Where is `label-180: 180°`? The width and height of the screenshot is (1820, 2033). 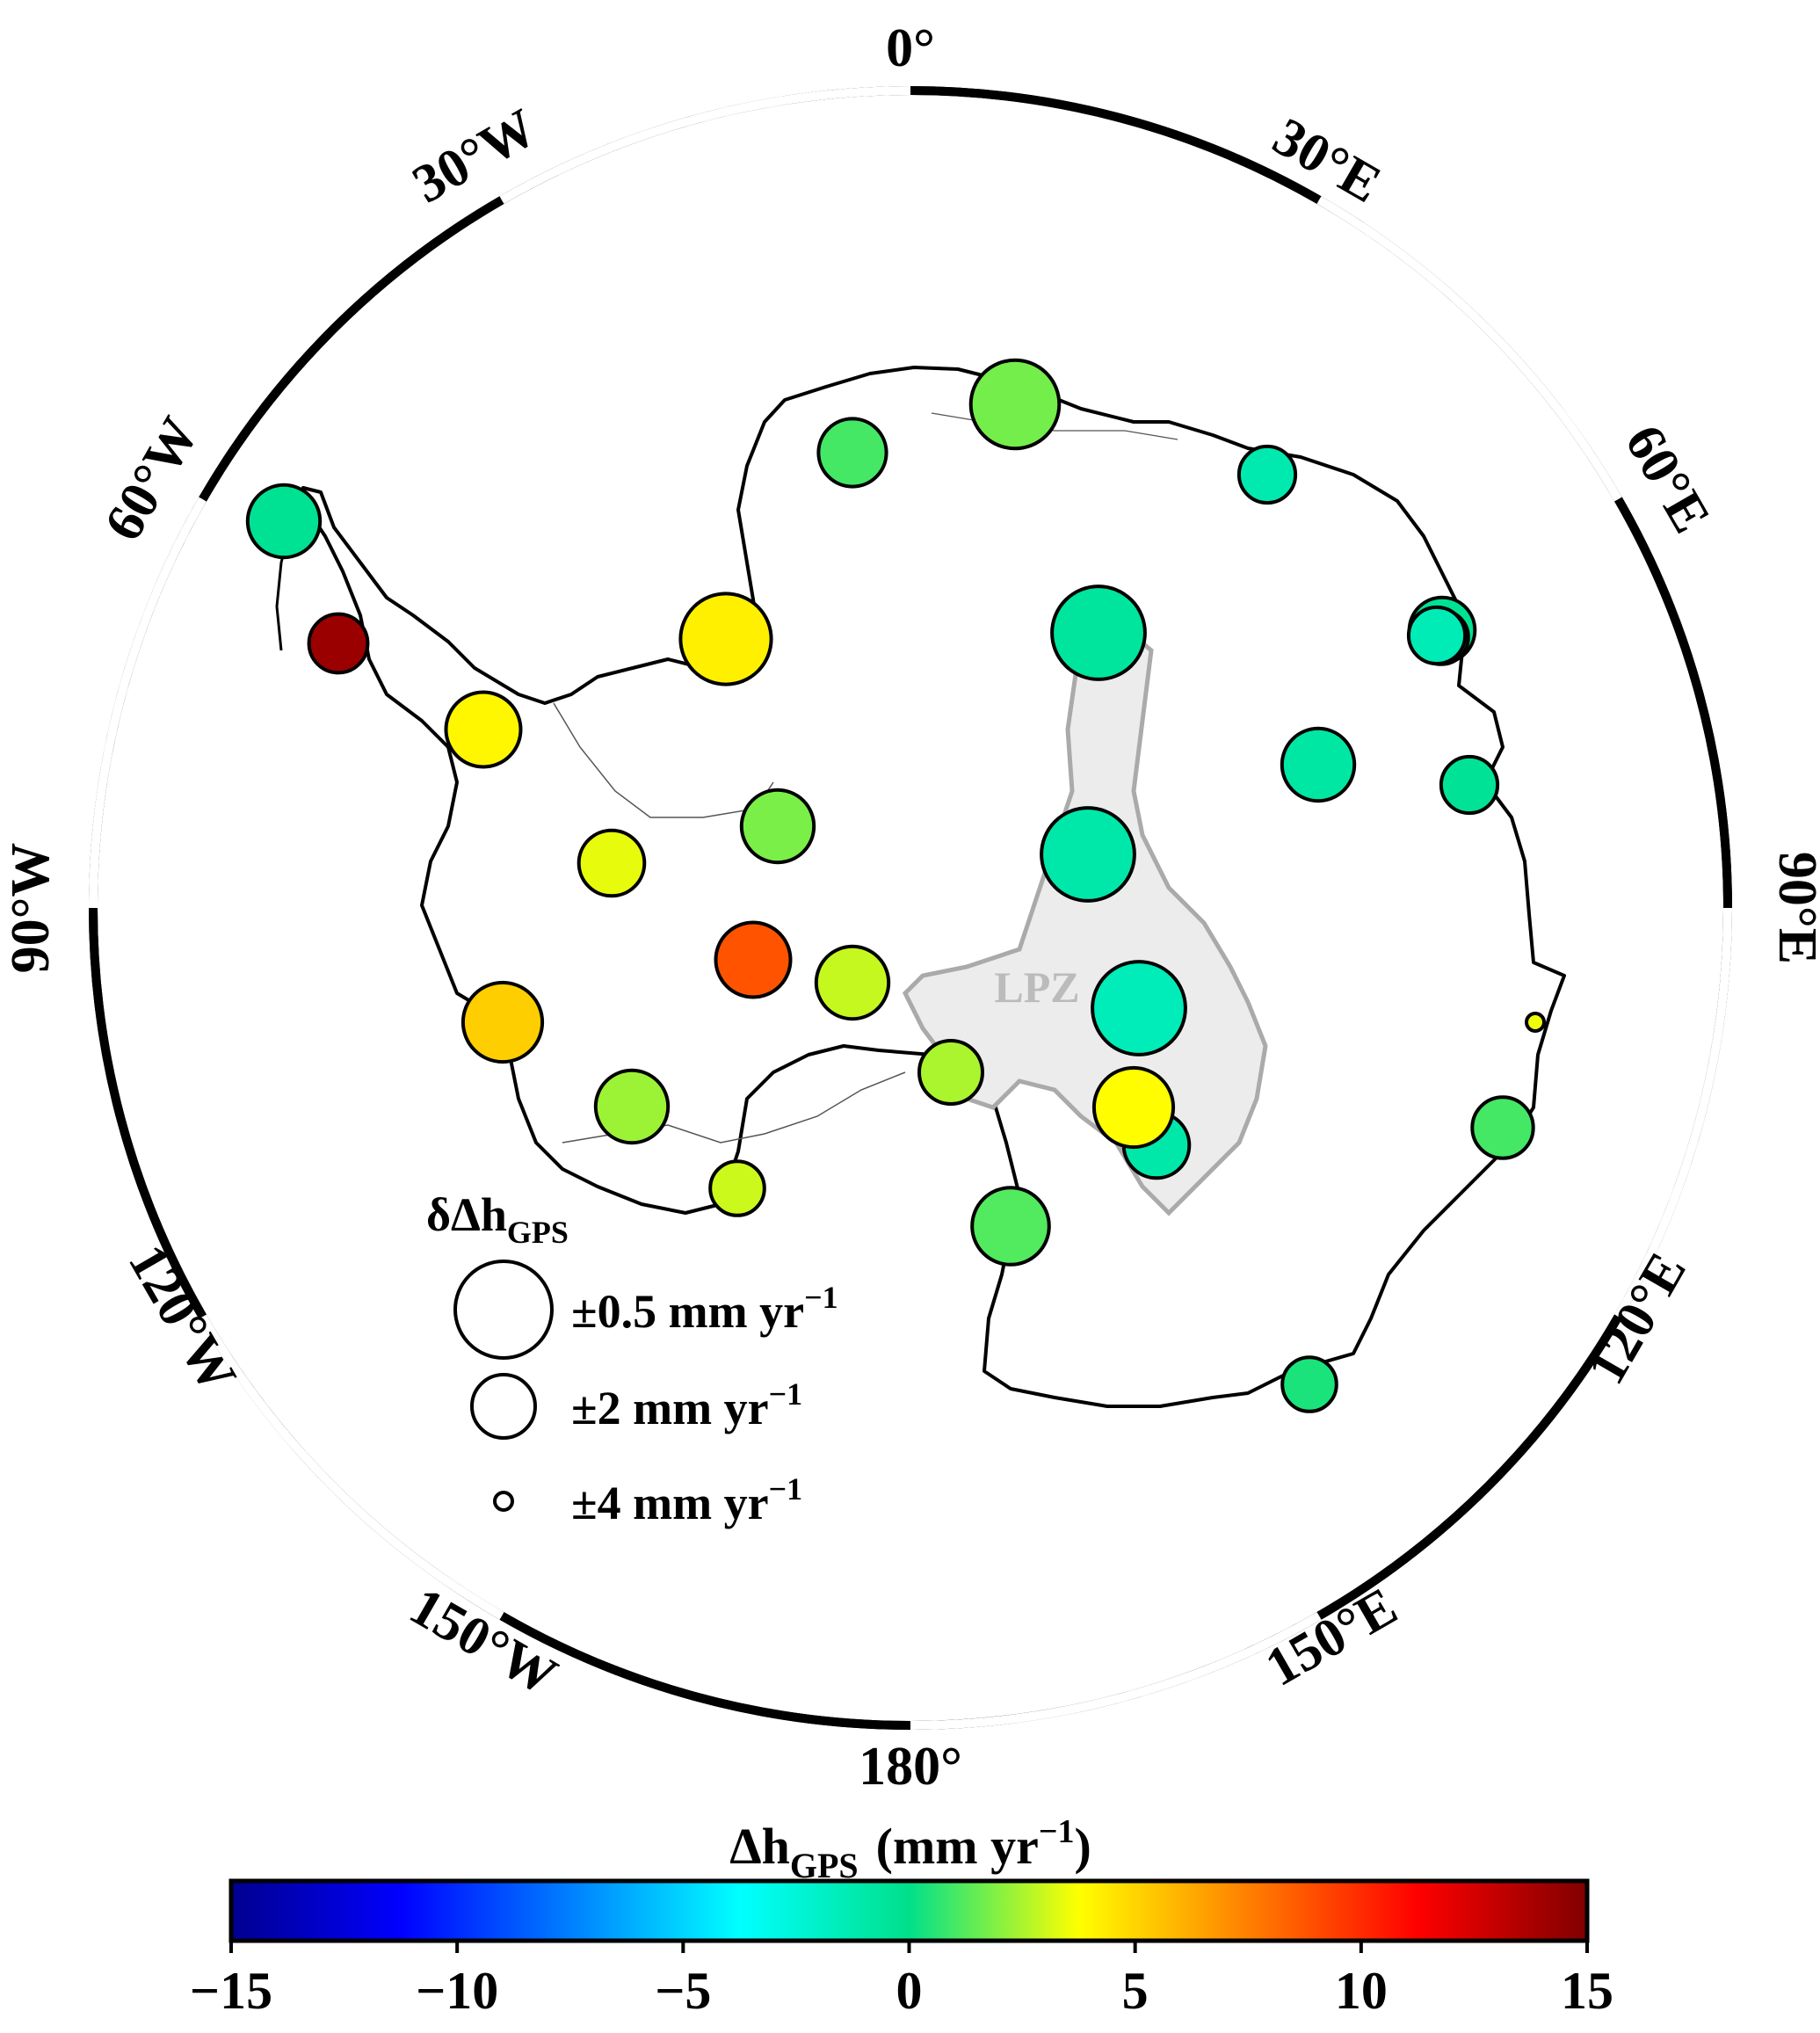 label-180: 180° is located at coordinates (910, 1767).